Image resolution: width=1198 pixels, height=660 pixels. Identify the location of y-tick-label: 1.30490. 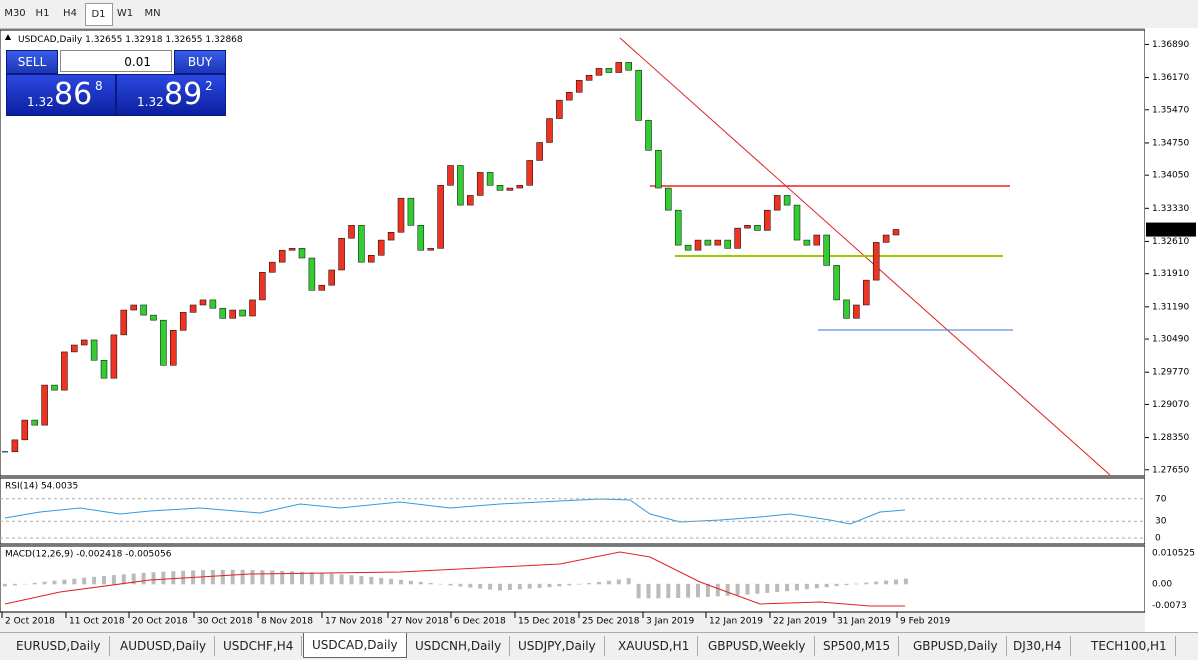
(1170, 340).